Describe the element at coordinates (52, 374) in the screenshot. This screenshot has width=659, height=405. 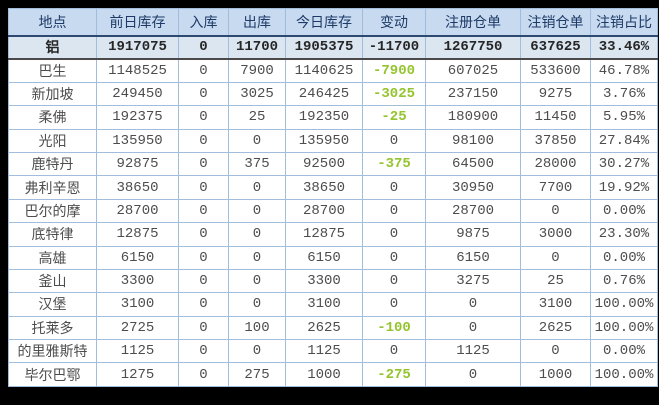
I see `location-cell: 毕尔巴鄂` at that location.